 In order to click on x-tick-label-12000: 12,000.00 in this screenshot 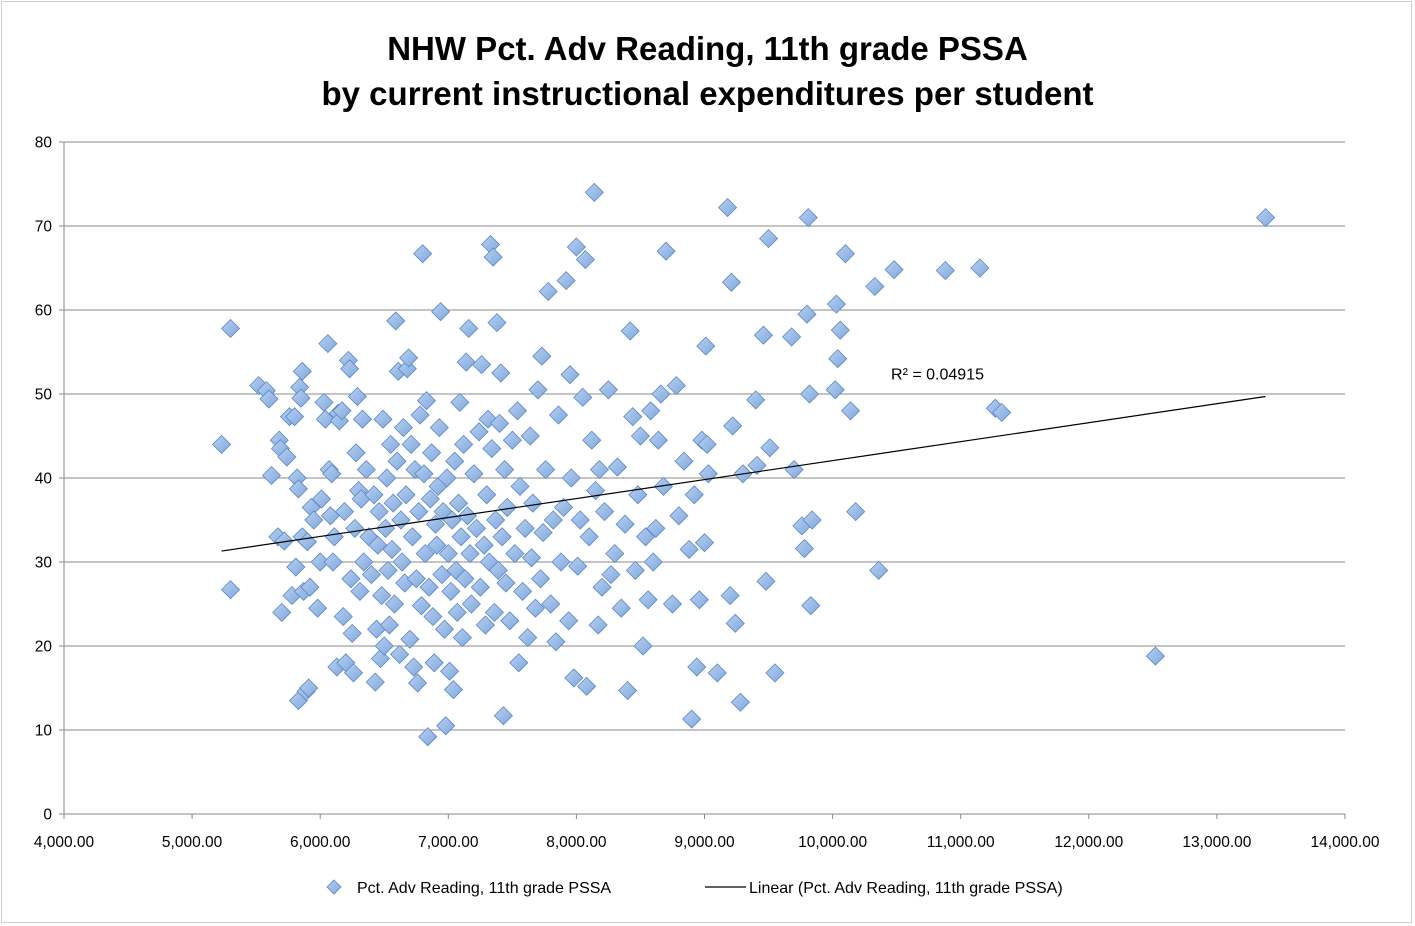, I will do `click(1088, 842)`.